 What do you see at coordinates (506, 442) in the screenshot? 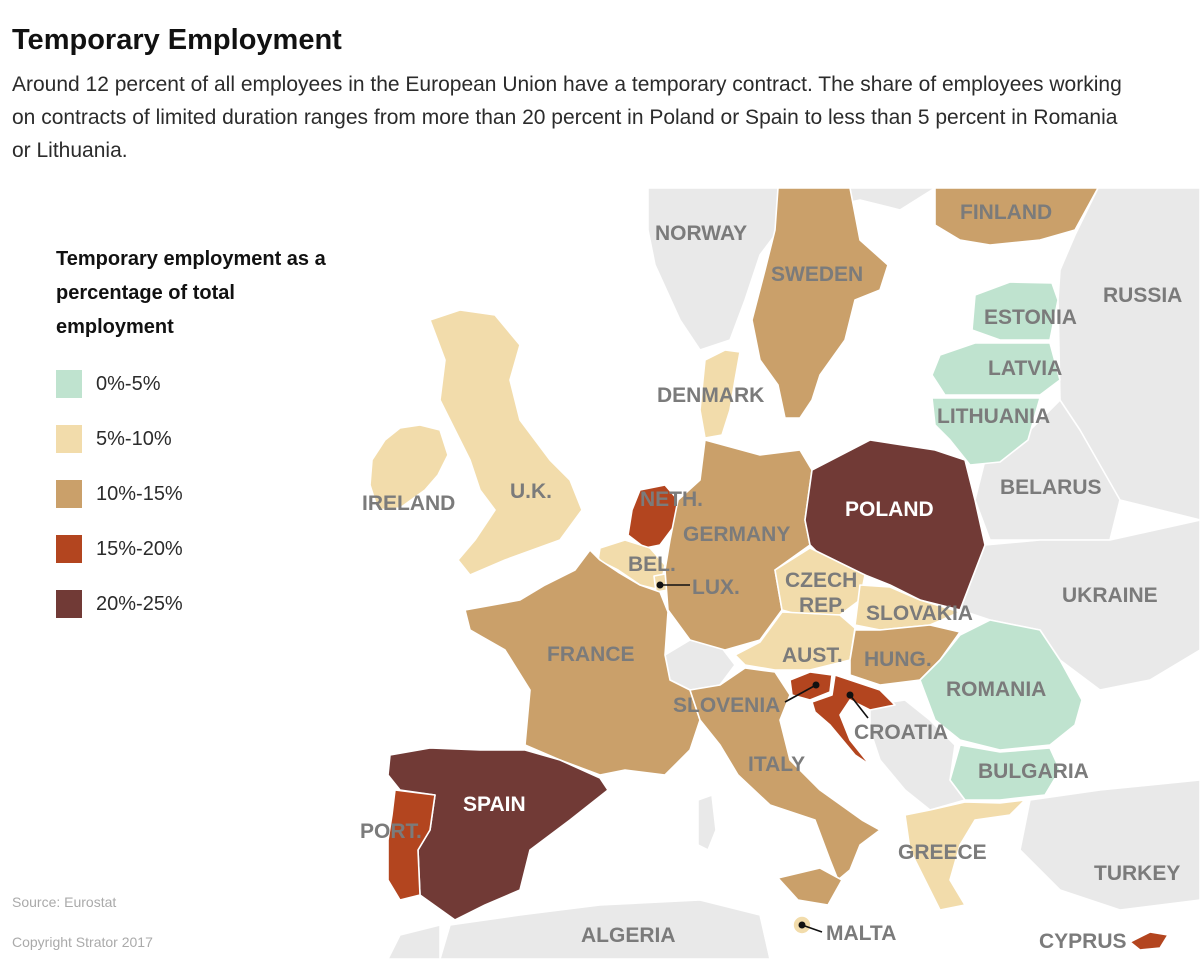
I see `country-uk` at bounding box center [506, 442].